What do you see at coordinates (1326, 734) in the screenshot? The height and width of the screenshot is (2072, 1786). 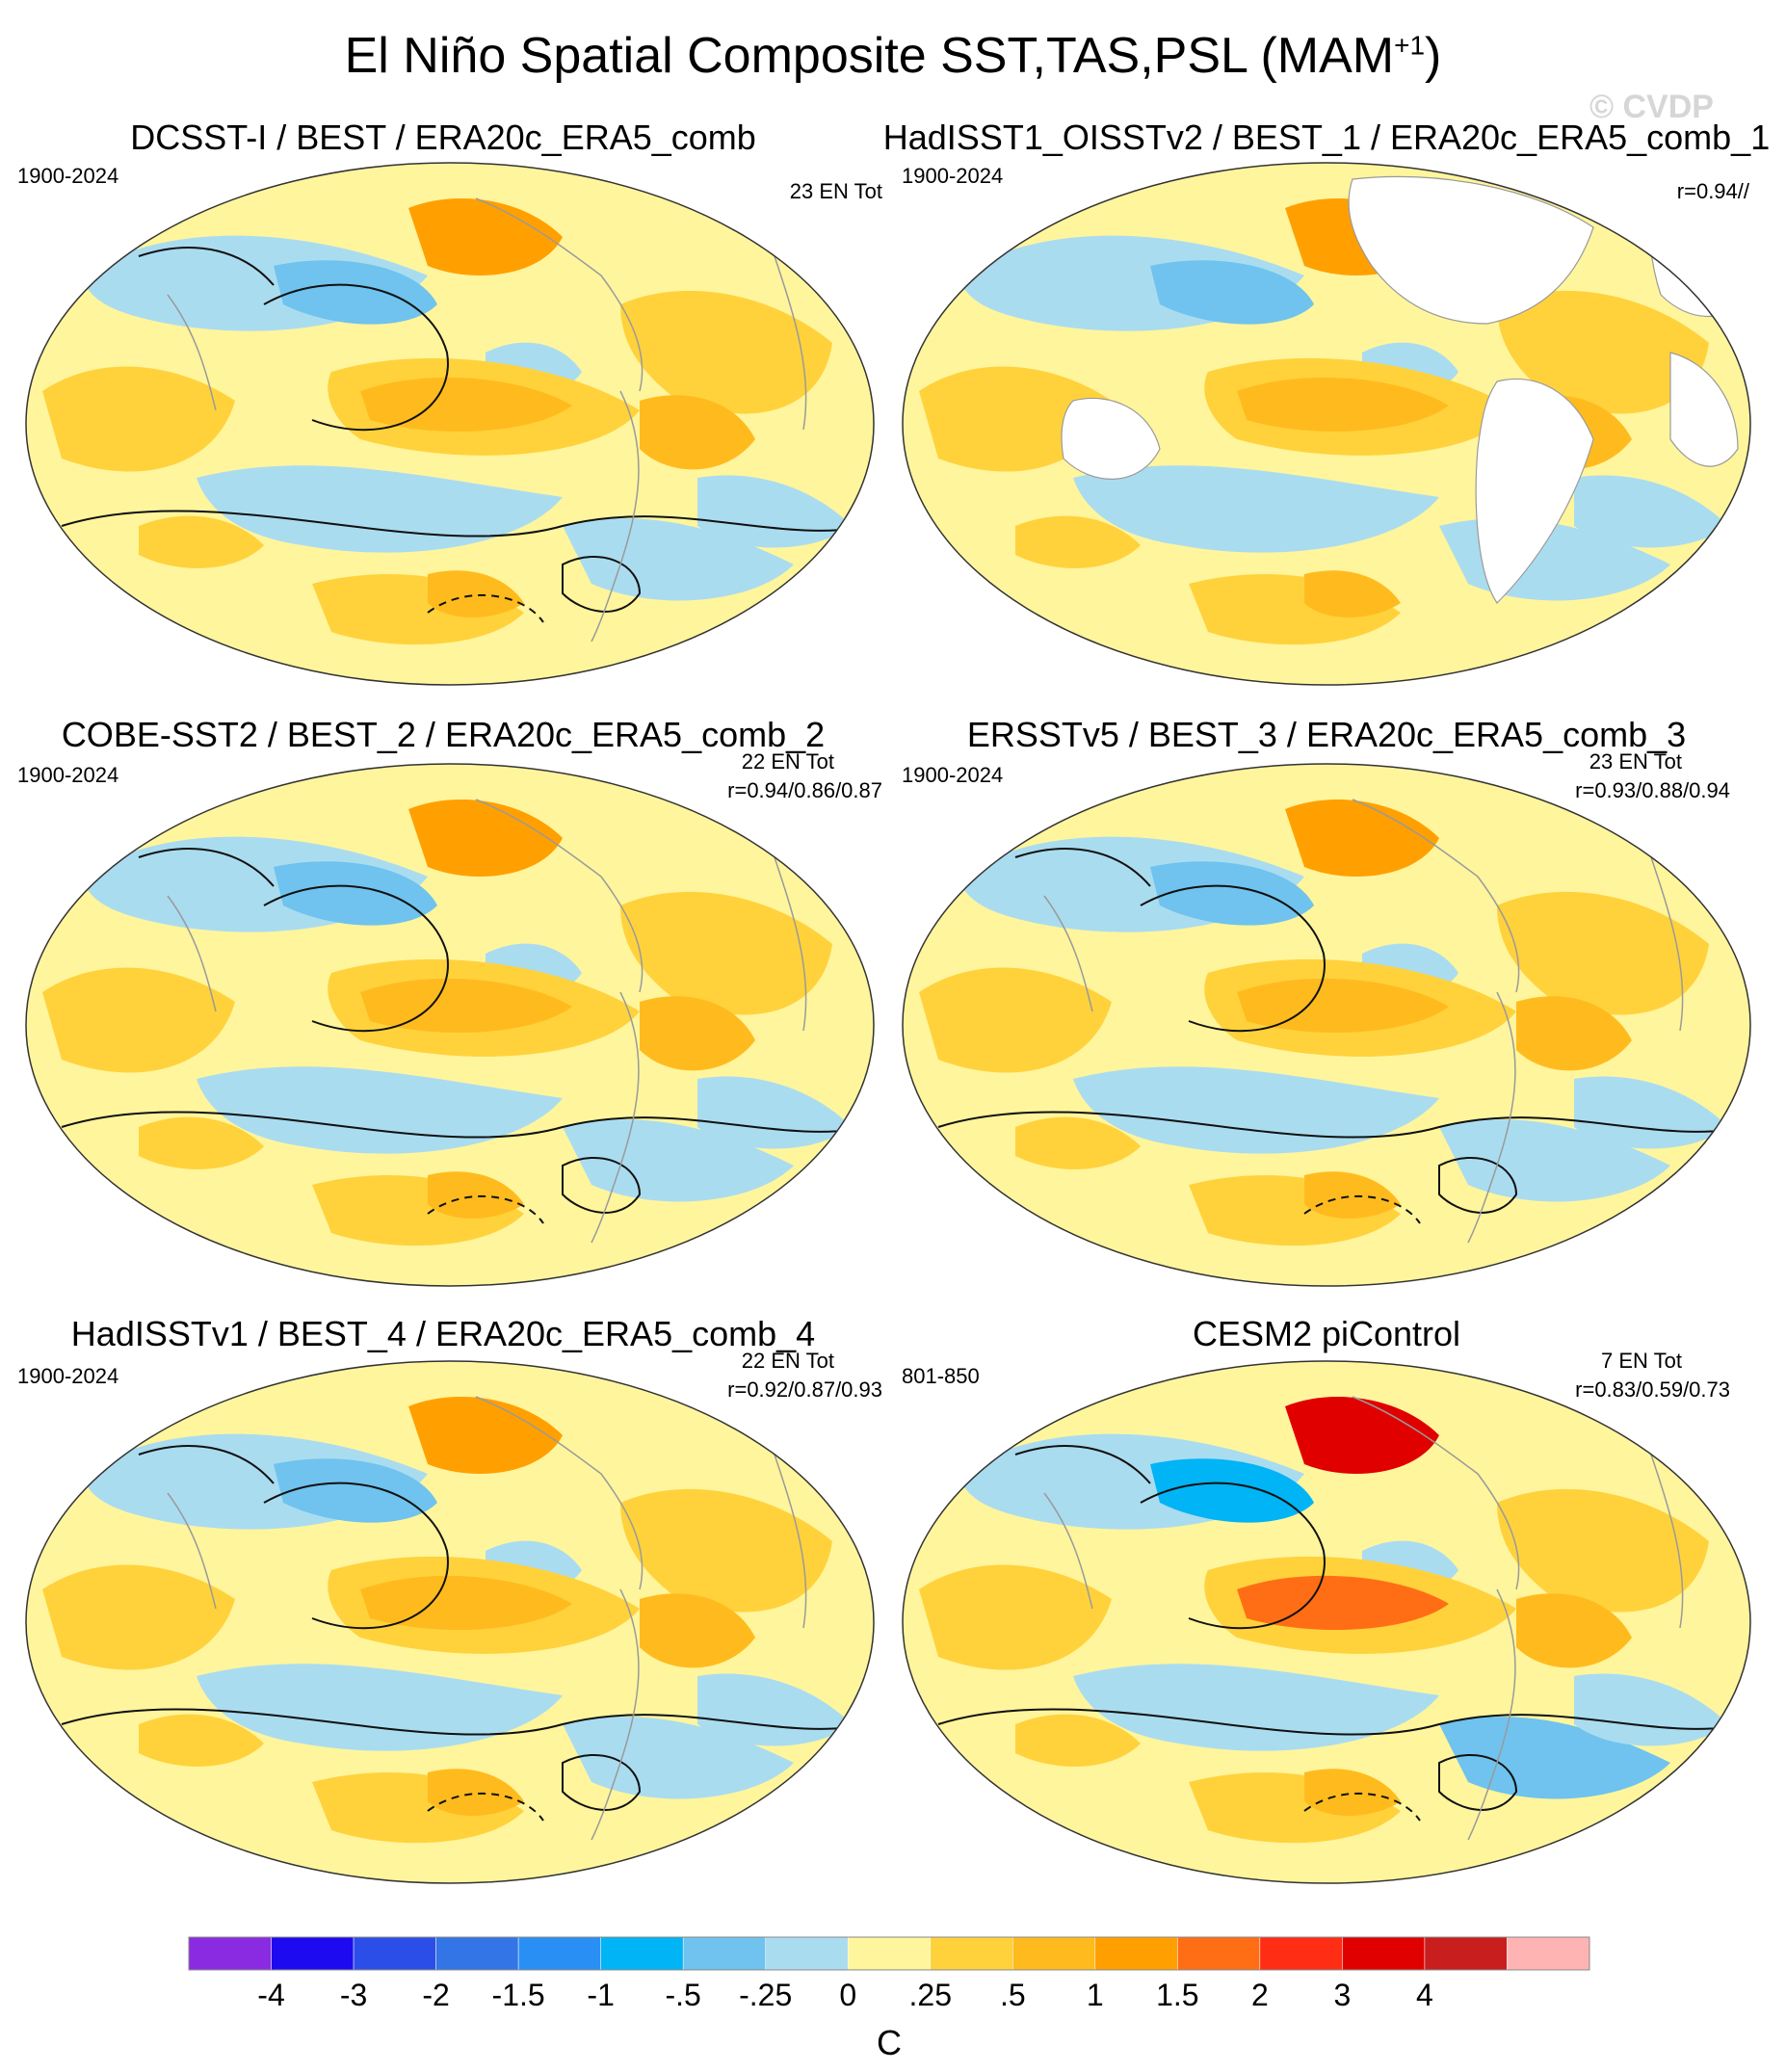 I see `panel-4-title: ERSSTv5 / BEST_3 / ERA20c_ERA5_comb_3` at bounding box center [1326, 734].